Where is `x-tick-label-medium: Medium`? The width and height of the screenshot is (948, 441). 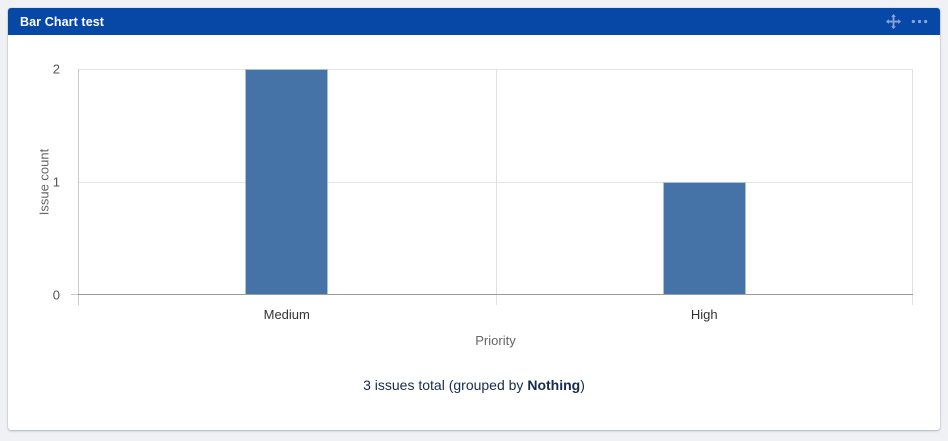 x-tick-label-medium: Medium is located at coordinates (286, 314).